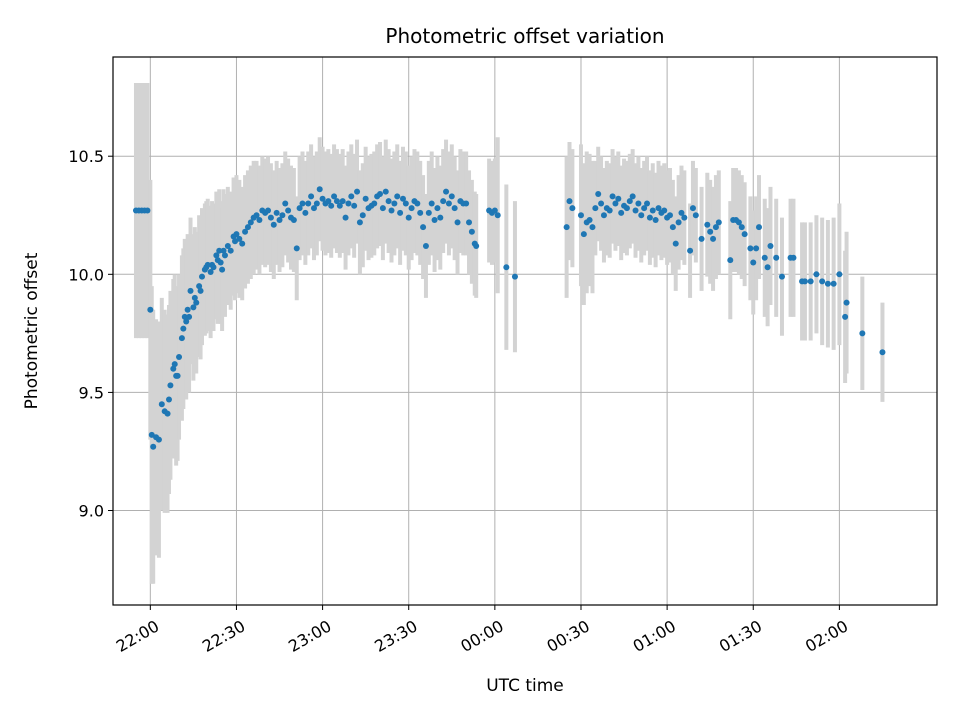 This screenshot has width=960, height=720. Describe the element at coordinates (91, 392) in the screenshot. I see `y-tick-label: 9.5` at that location.